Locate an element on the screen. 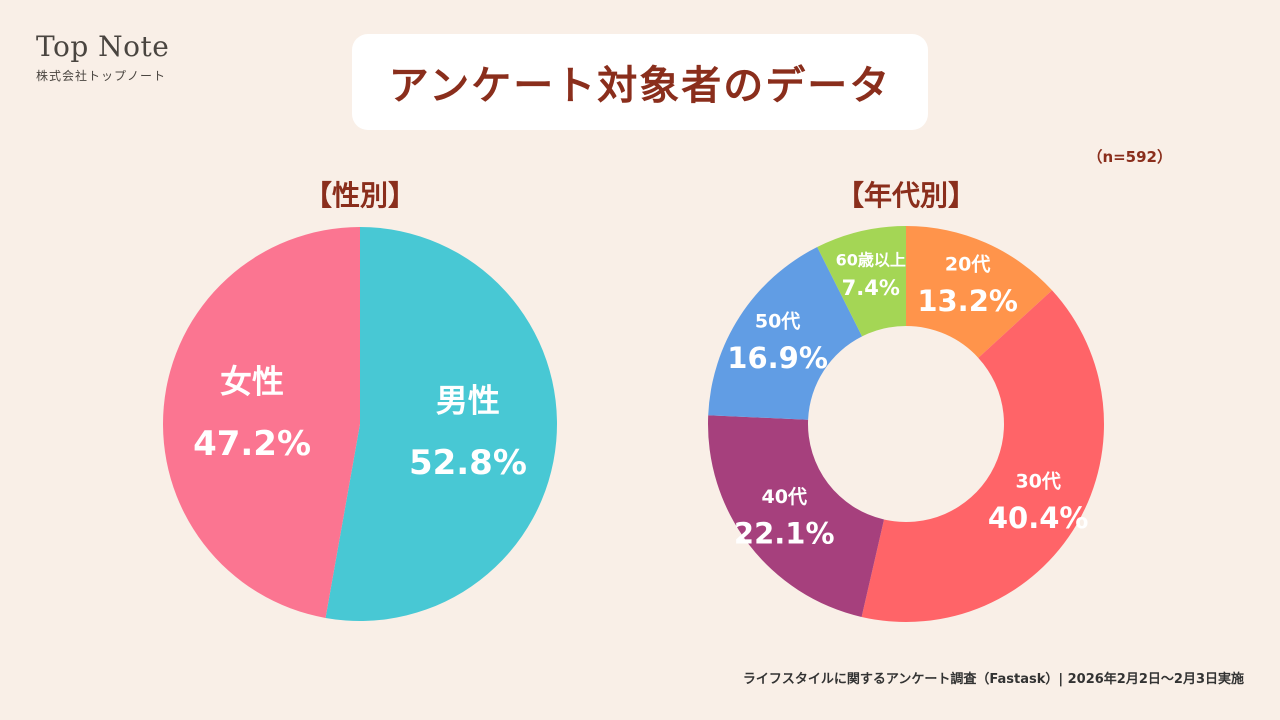  title-banner: アンケート対象者のデータ is located at coordinates (640, 82).